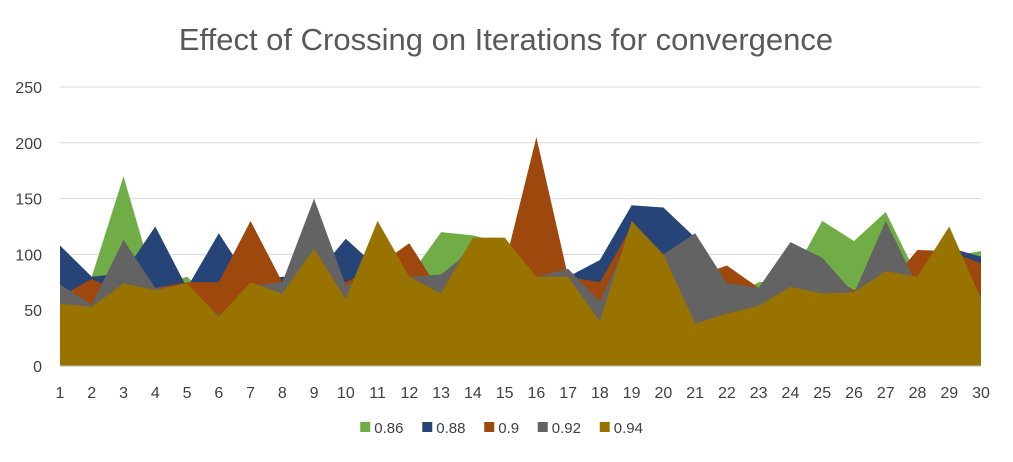 The width and height of the screenshot is (1013, 462). What do you see at coordinates (28, 144) in the screenshot?
I see `y-tick-label: 200` at bounding box center [28, 144].